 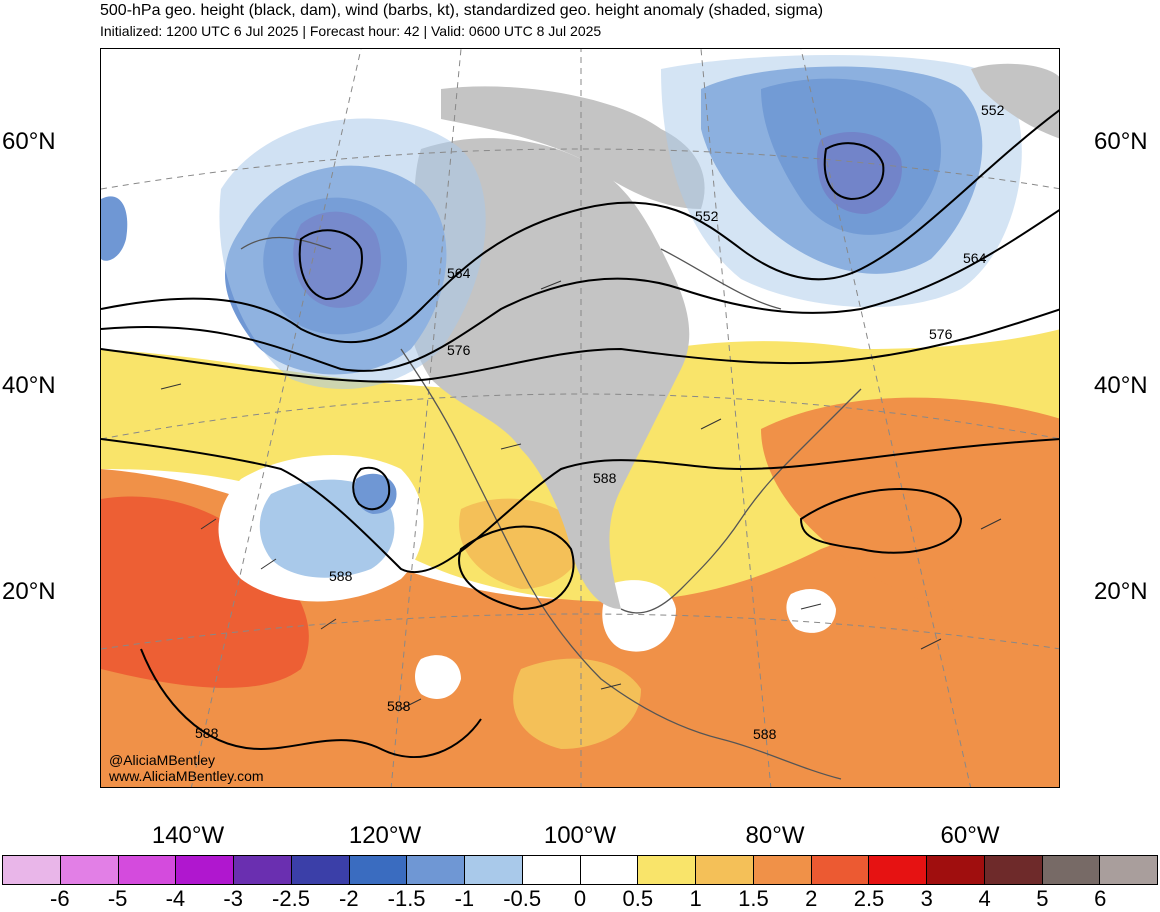 I want to click on colorbar-tick-label: -2.5, so click(x=291, y=898).